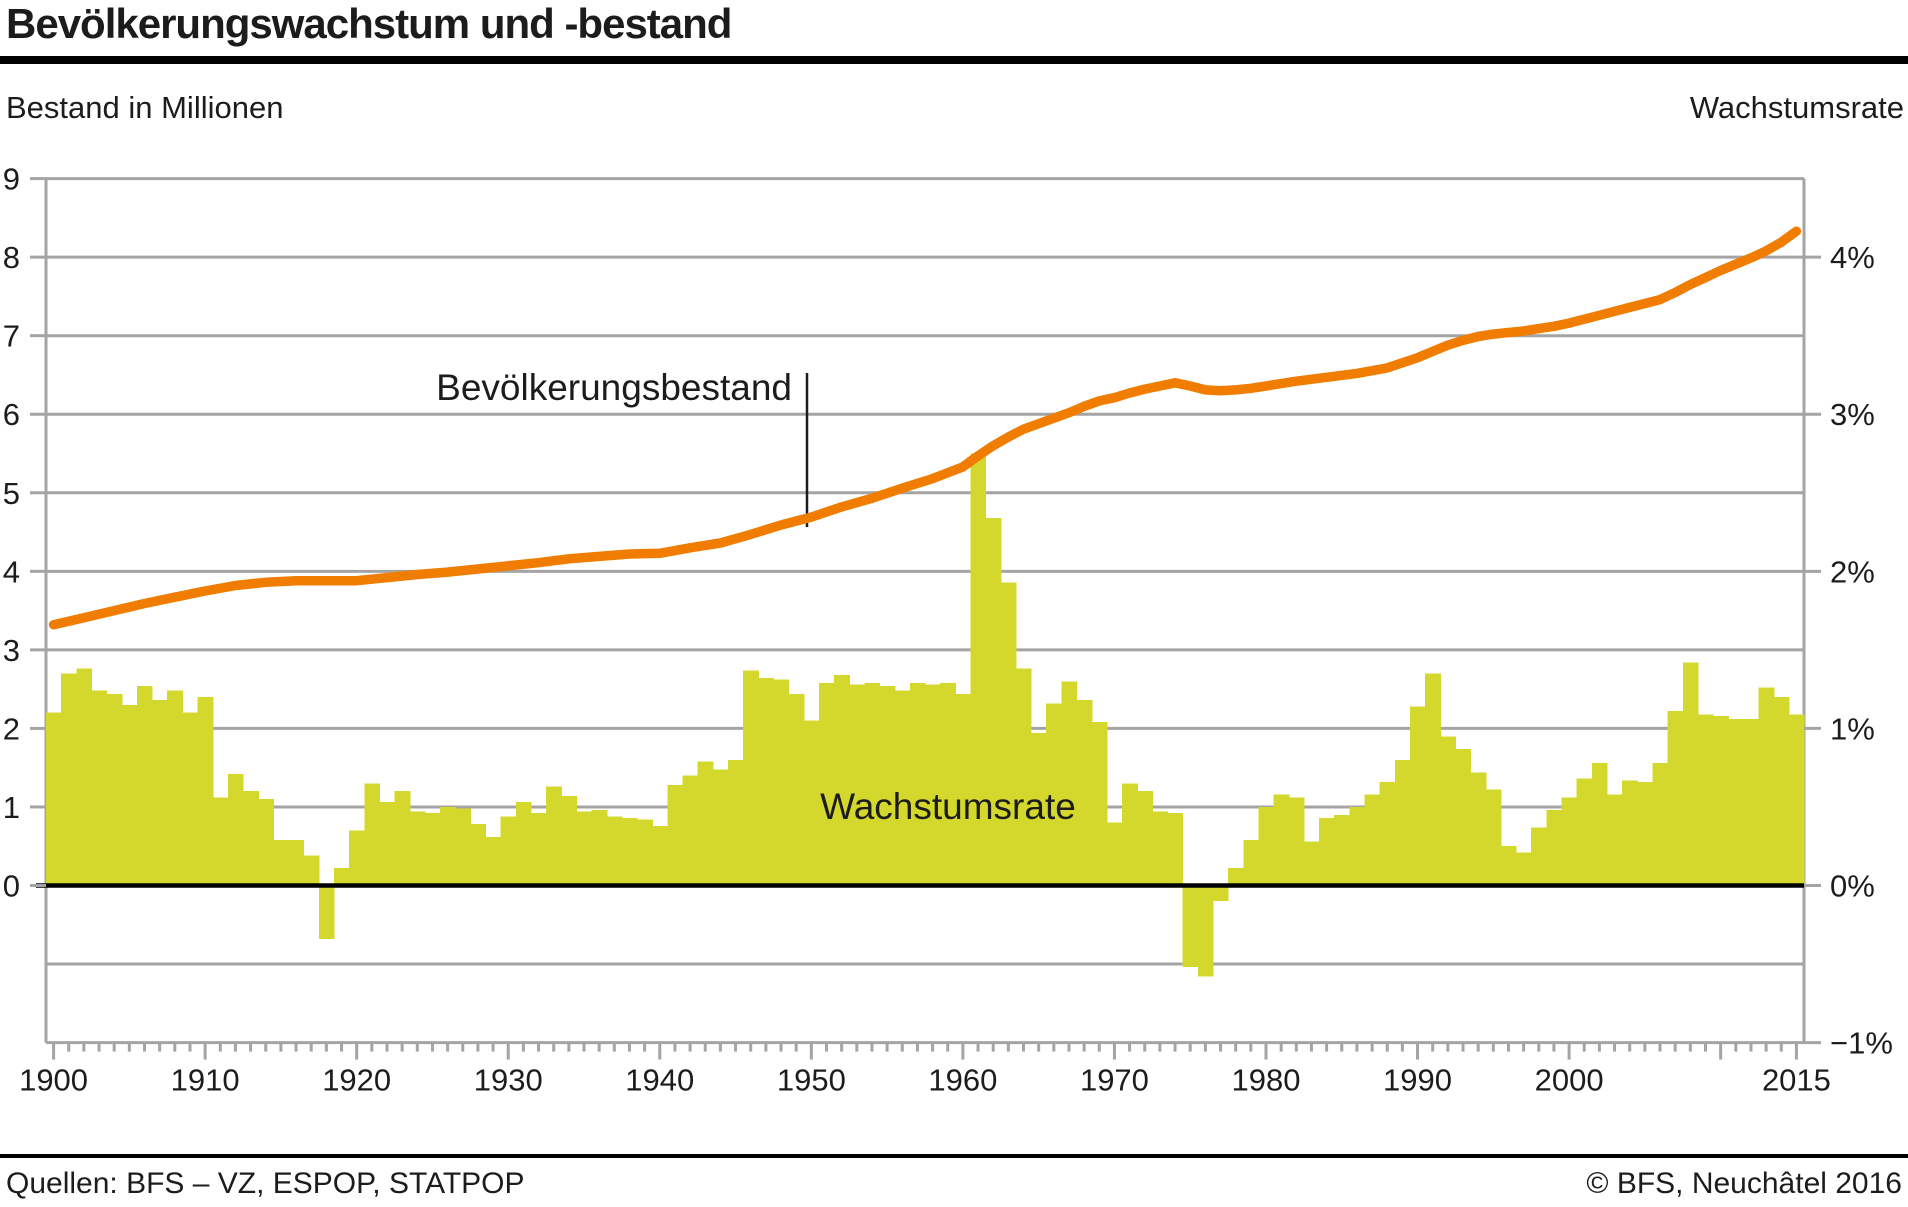  I want to click on svg-text: 1920, so click(356, 1080).